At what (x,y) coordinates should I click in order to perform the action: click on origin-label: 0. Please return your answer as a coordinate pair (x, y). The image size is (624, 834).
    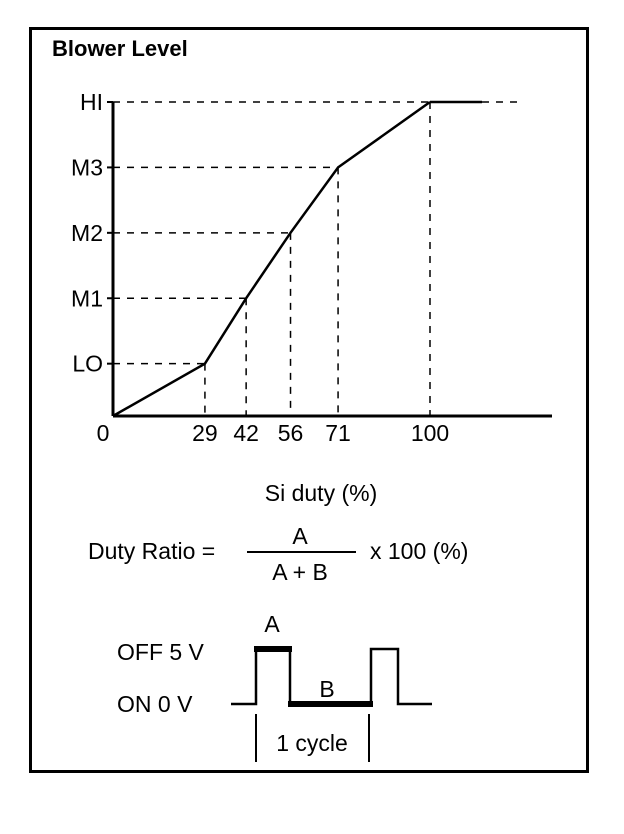
    Looking at the image, I should click on (103, 433).